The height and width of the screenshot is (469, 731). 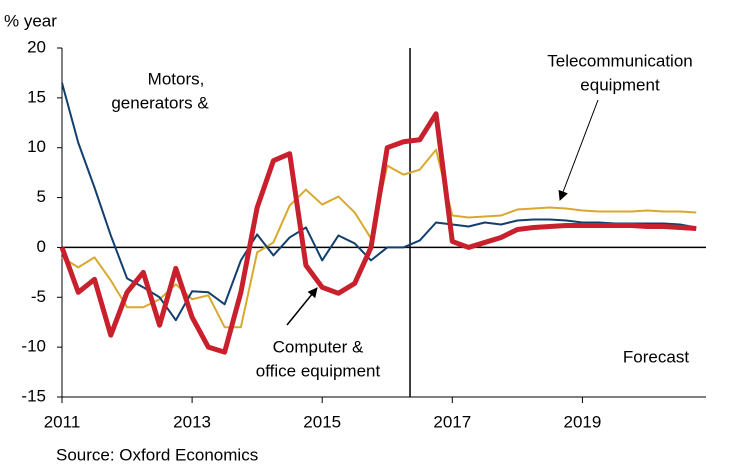 I want to click on x-tick-label: 2017, so click(x=452, y=421).